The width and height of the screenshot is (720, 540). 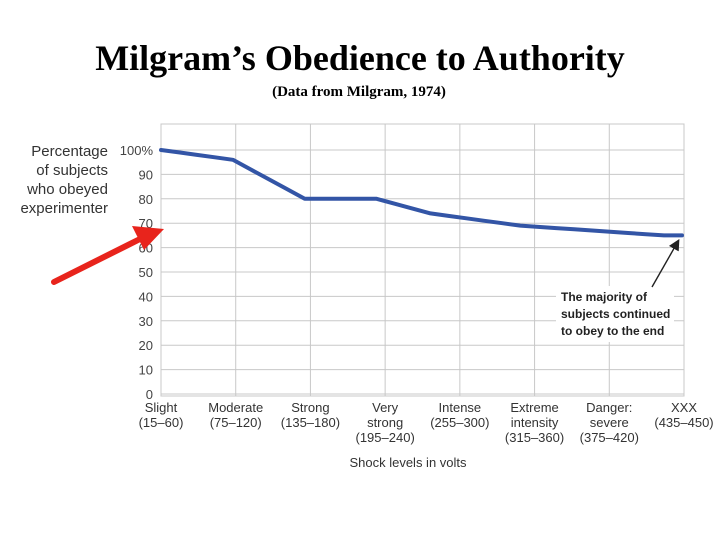 I want to click on page-subtitle: (Data from Milgram, 1974), so click(x=359, y=92).